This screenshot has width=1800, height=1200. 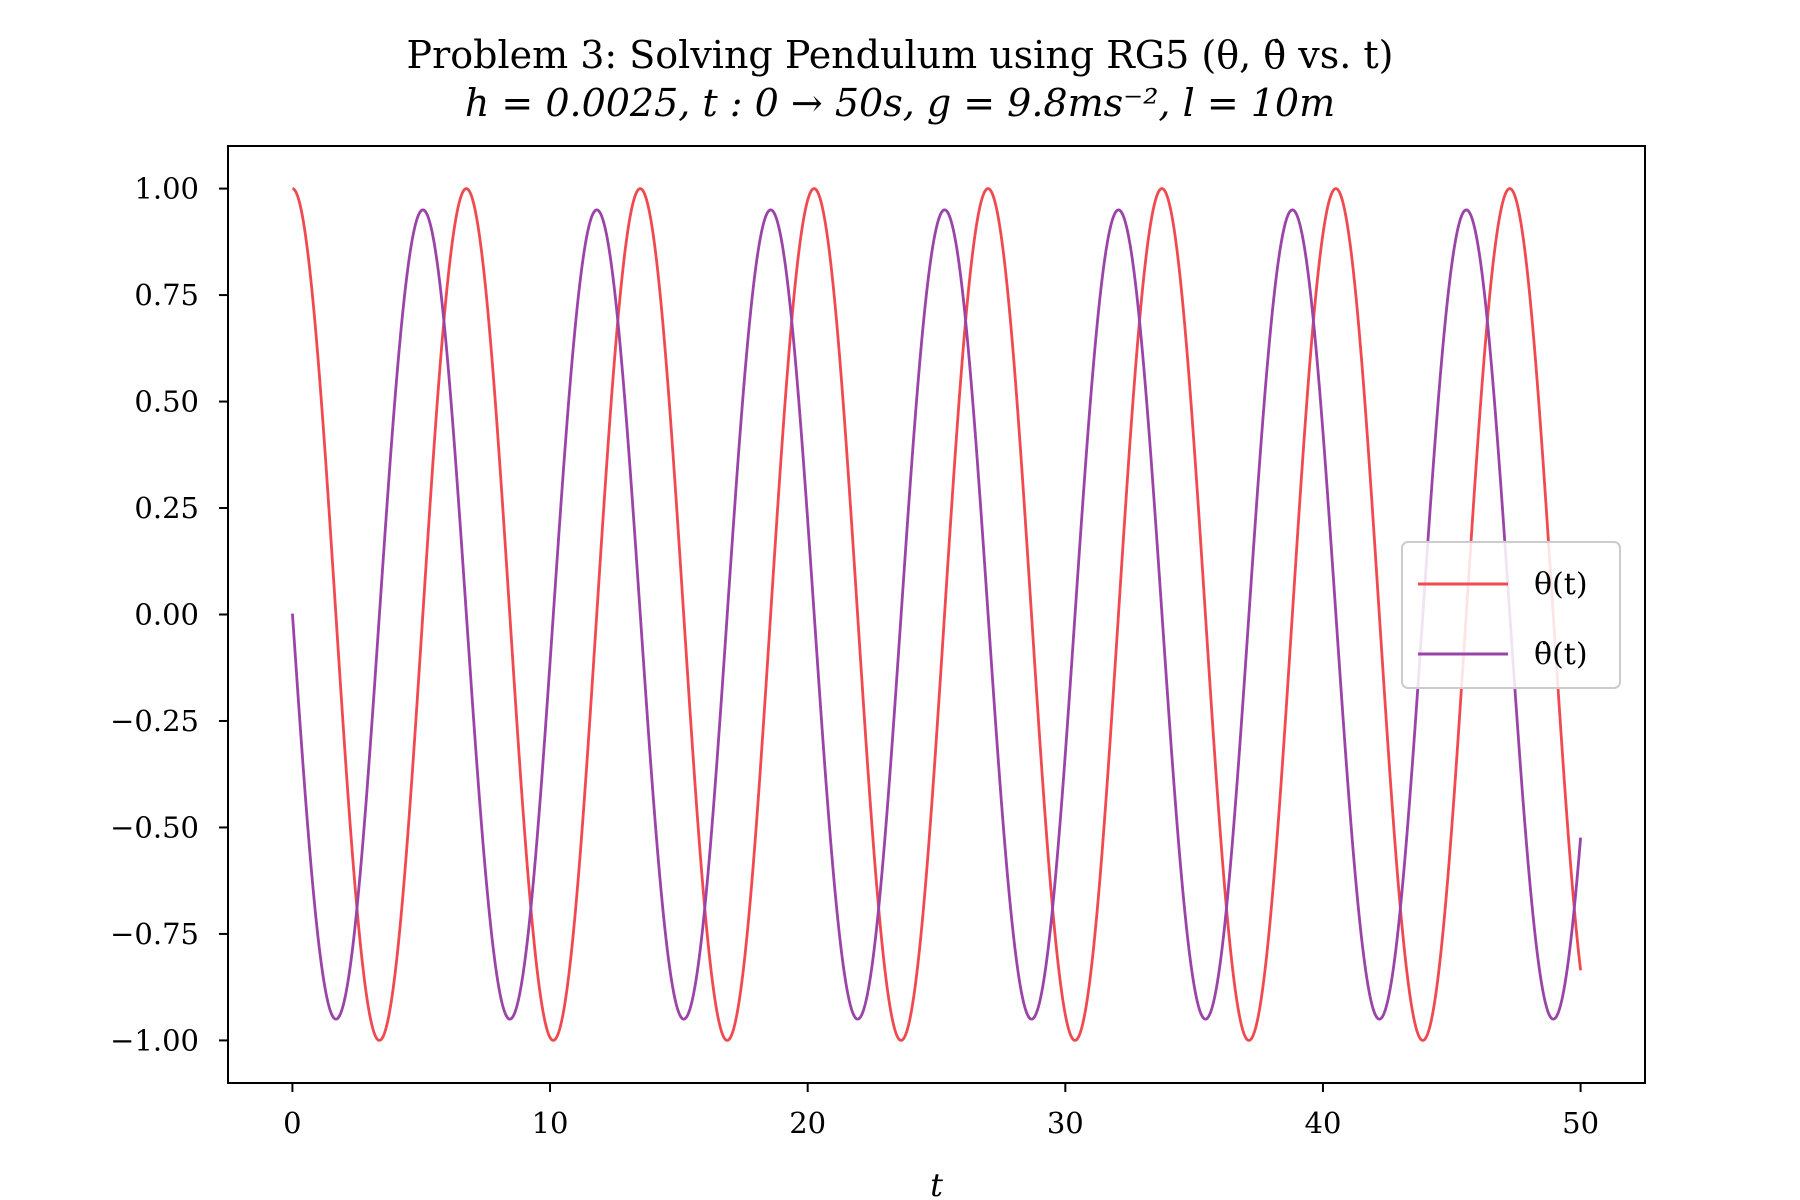 I want to click on x-tick-label: 20, so click(x=807, y=1123).